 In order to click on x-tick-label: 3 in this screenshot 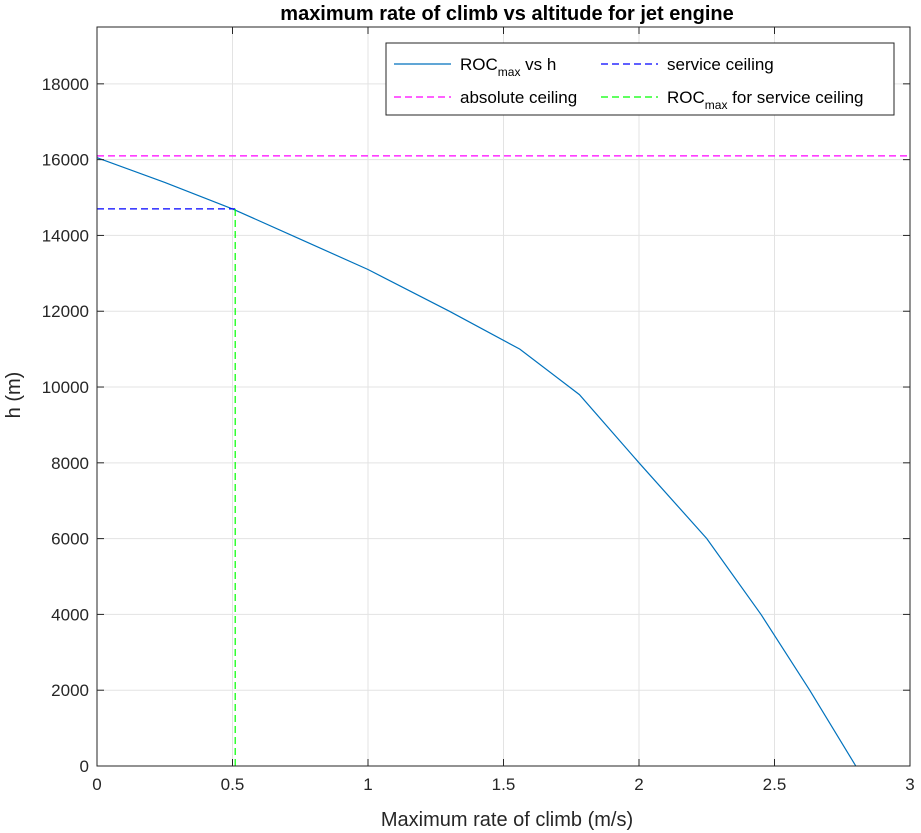, I will do `click(909, 784)`.